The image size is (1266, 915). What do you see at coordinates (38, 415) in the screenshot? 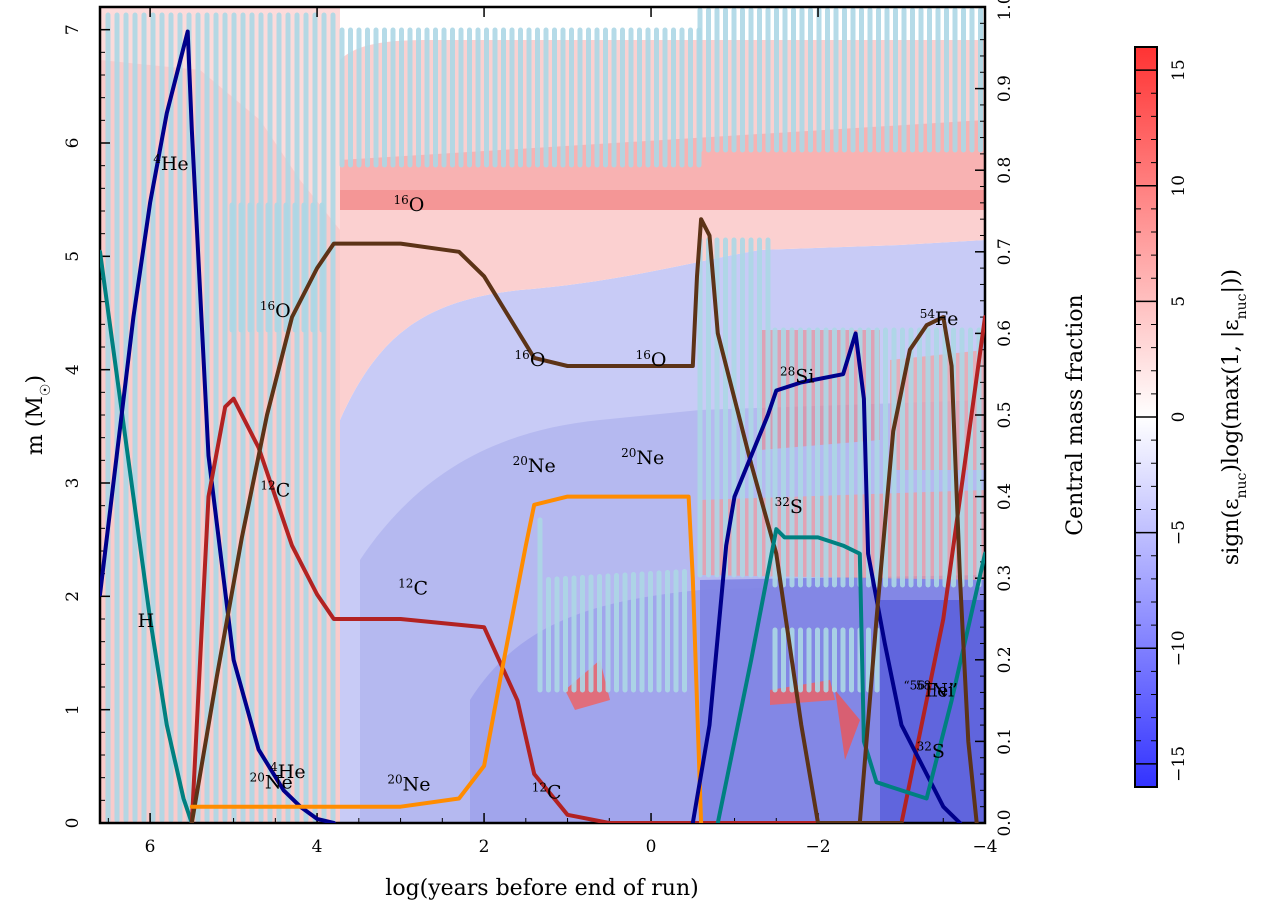
I see `y-left-axis-title: m (M☉)` at bounding box center [38, 415].